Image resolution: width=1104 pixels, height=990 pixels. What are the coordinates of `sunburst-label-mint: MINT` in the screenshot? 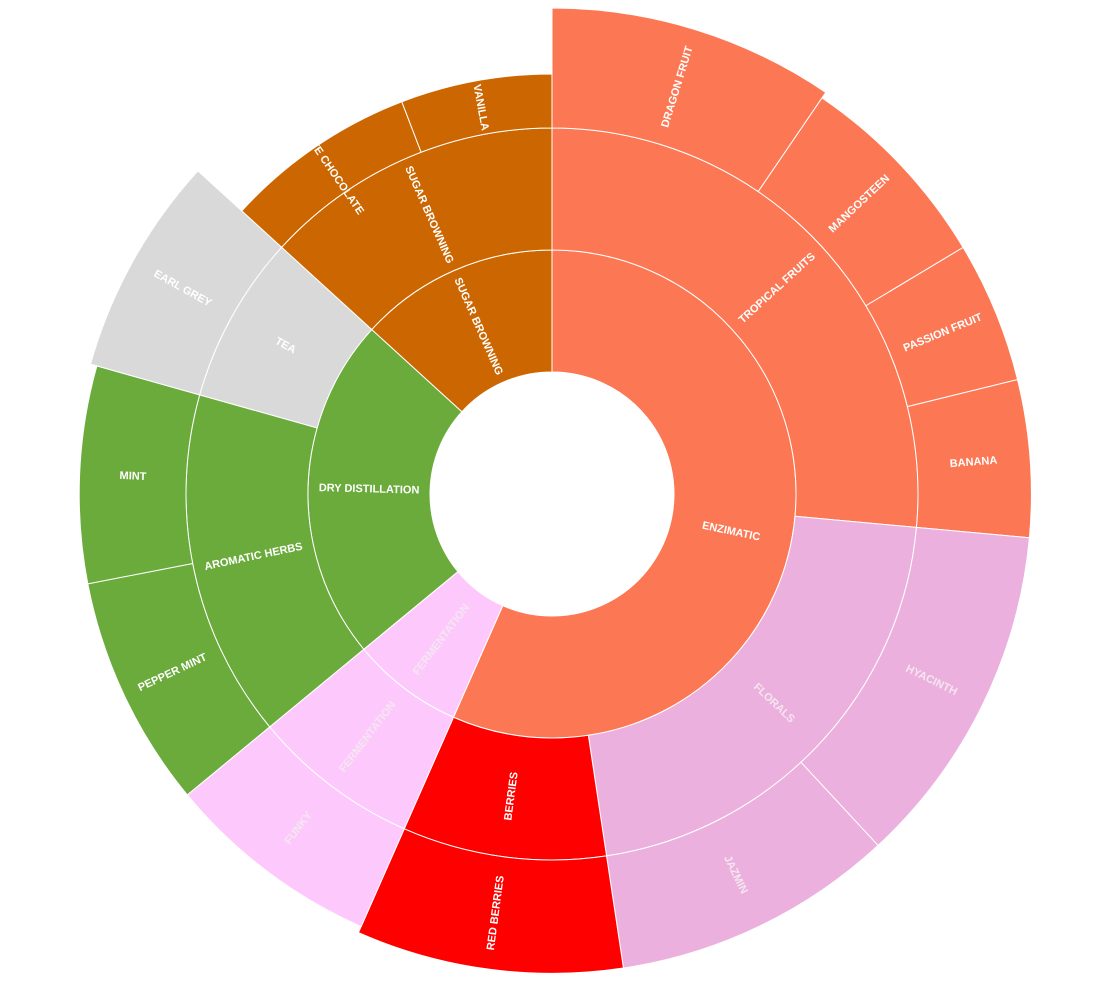 It's located at (133, 476).